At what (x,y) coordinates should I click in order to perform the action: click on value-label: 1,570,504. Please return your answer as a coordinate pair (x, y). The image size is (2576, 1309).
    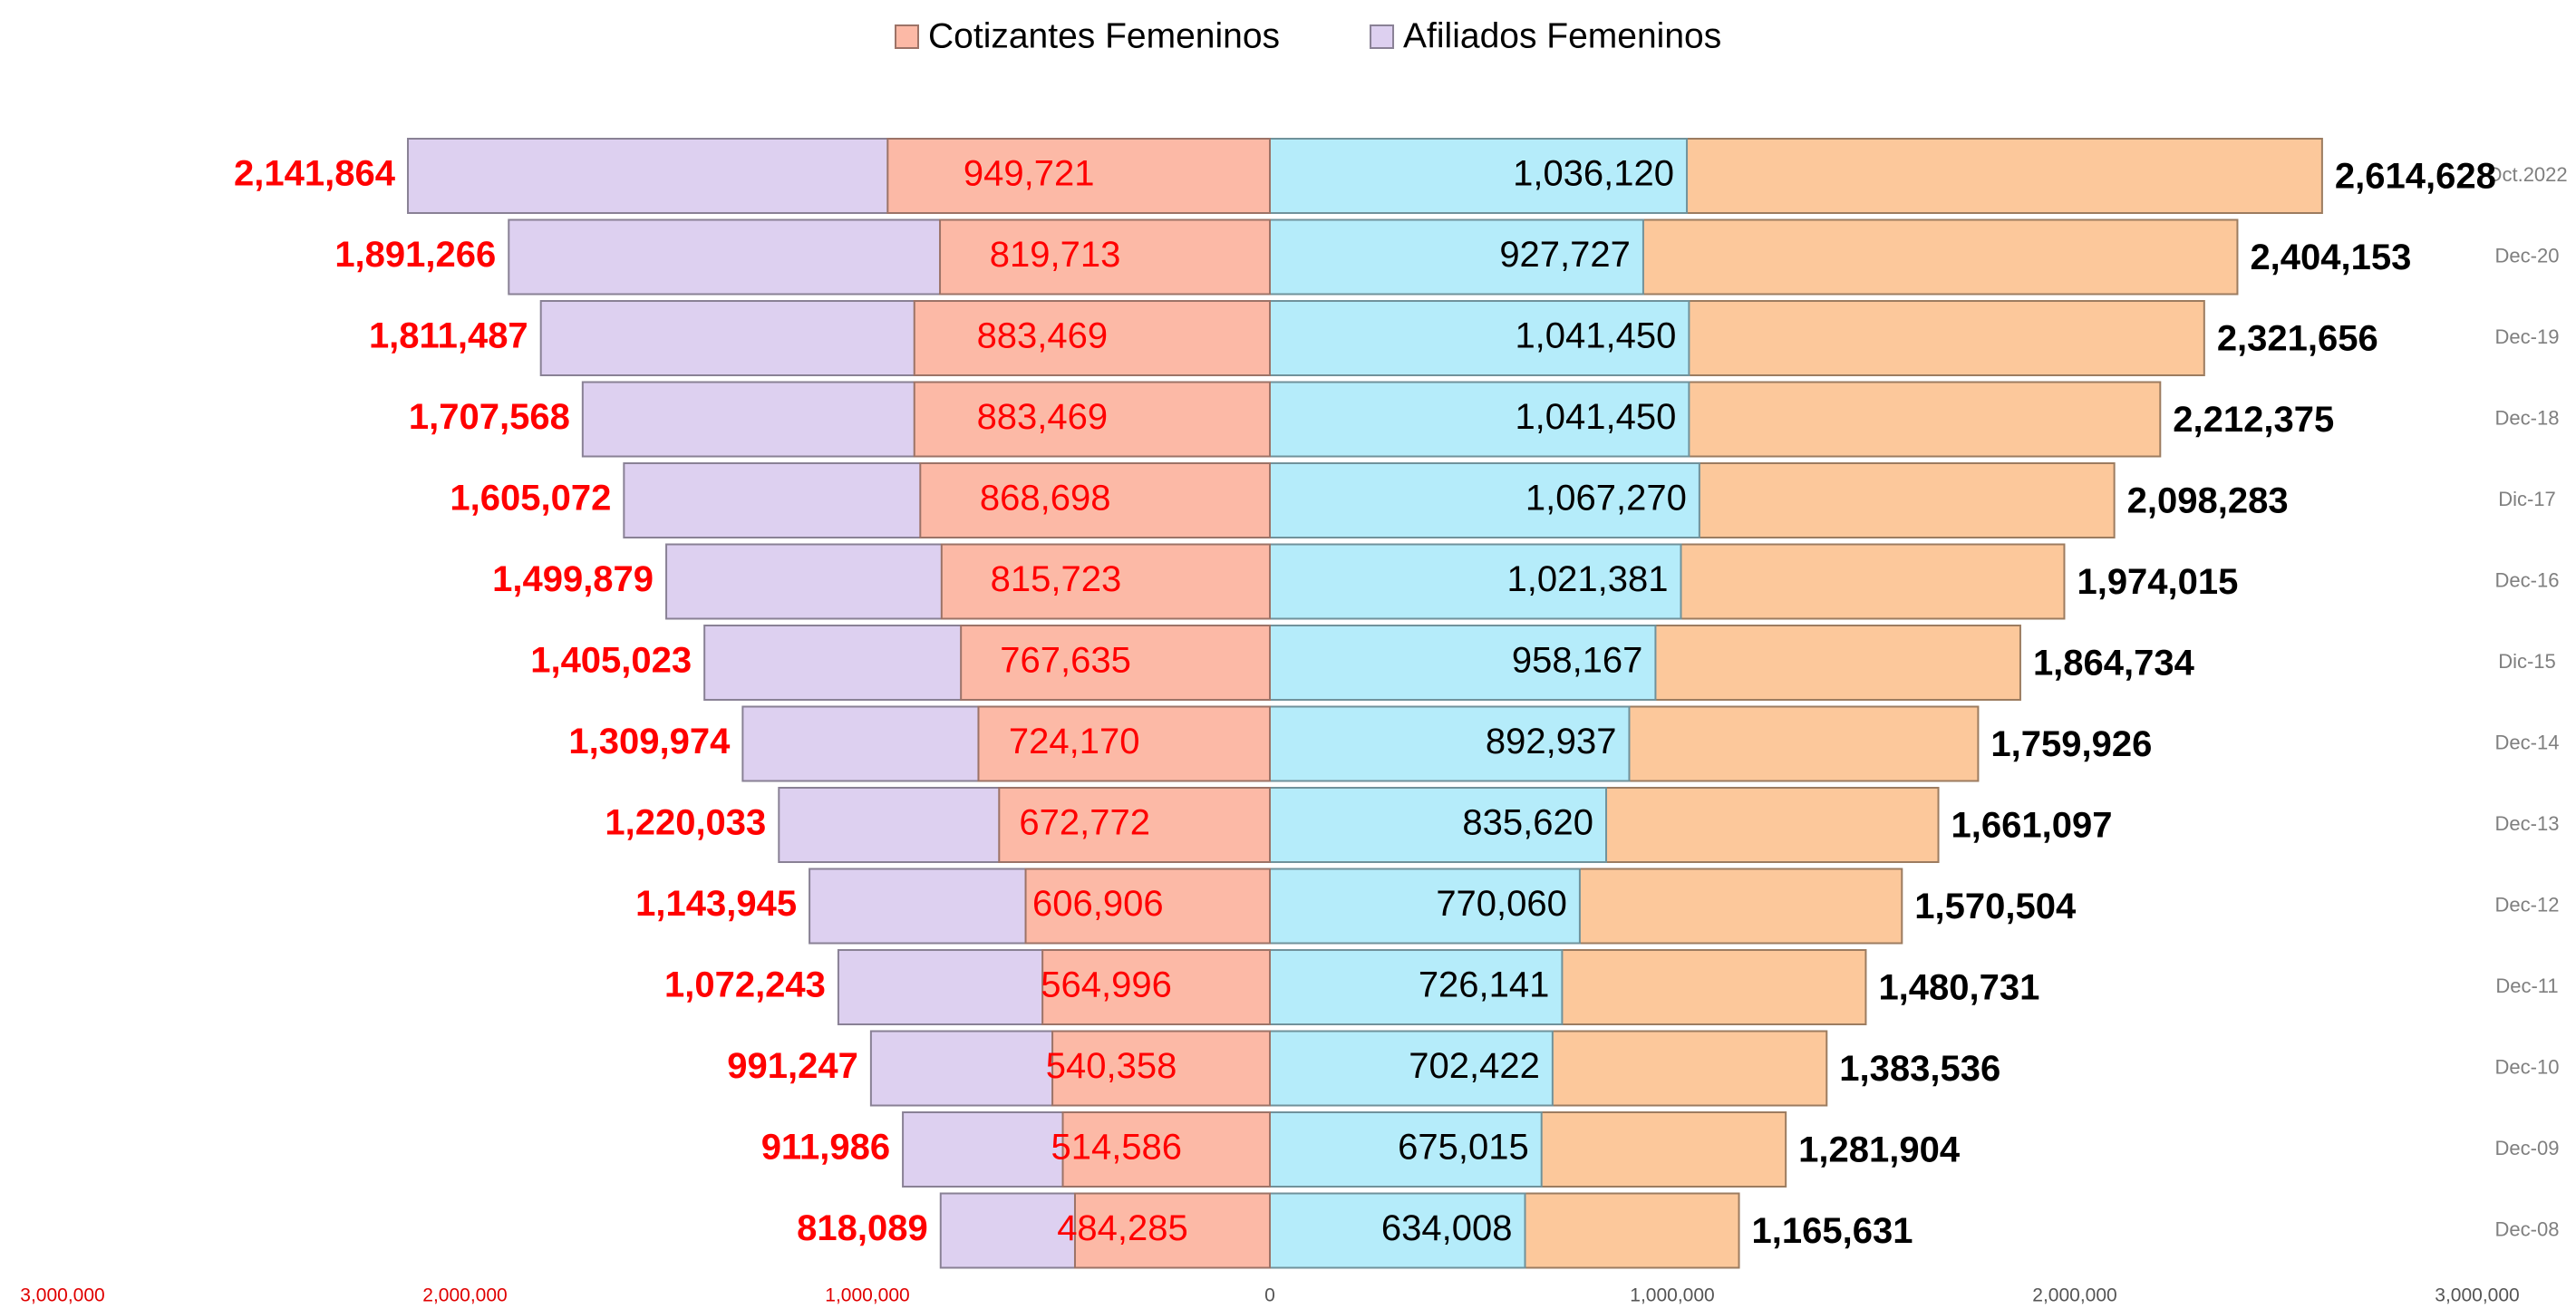
    Looking at the image, I should click on (1995, 906).